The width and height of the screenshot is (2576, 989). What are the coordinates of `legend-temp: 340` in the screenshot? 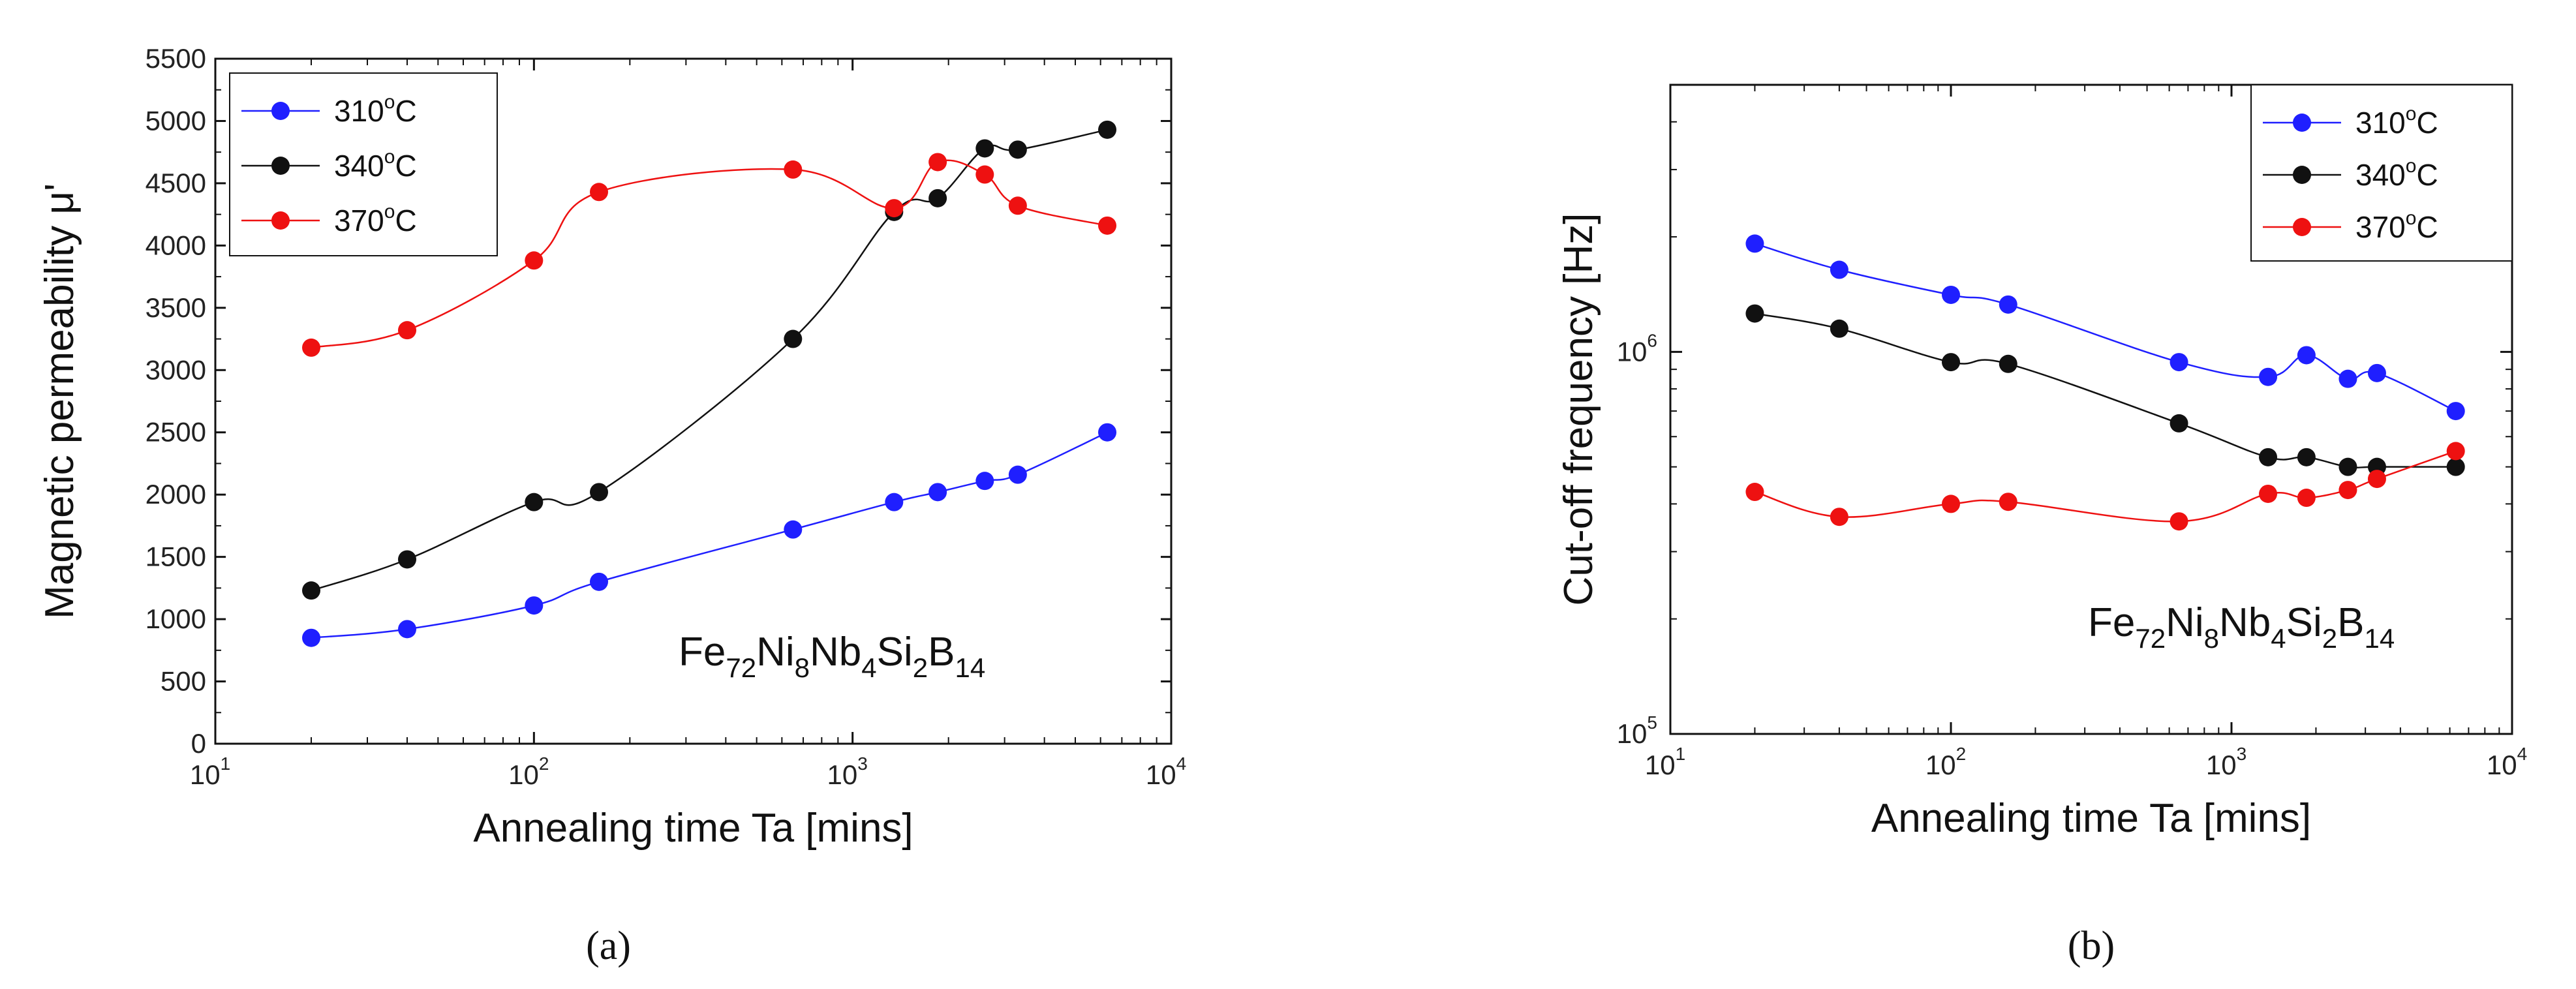 It's located at (2380, 175).